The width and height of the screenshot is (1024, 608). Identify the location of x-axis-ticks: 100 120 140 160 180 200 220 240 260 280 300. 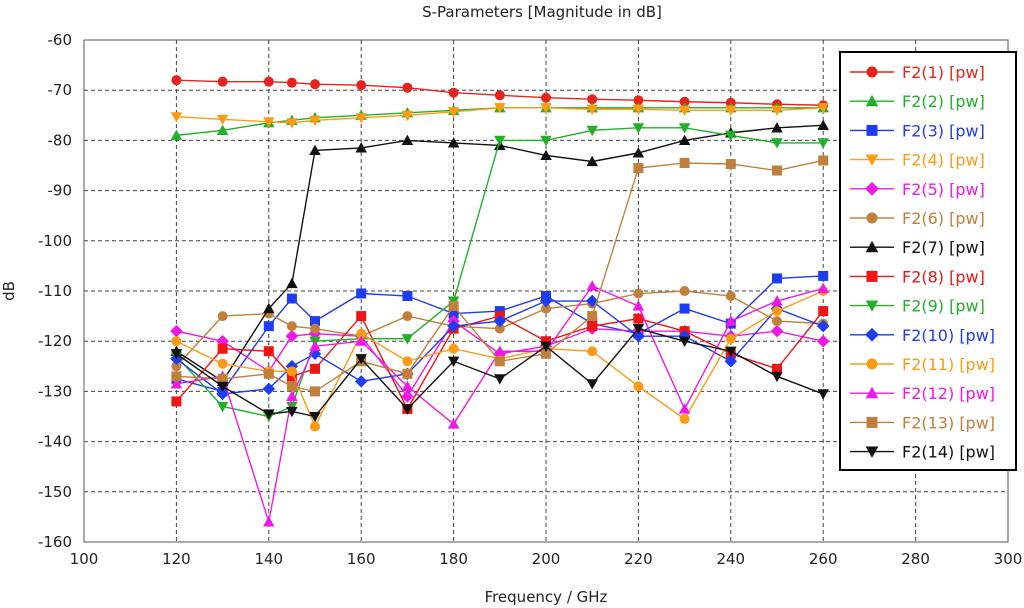
(546, 559).